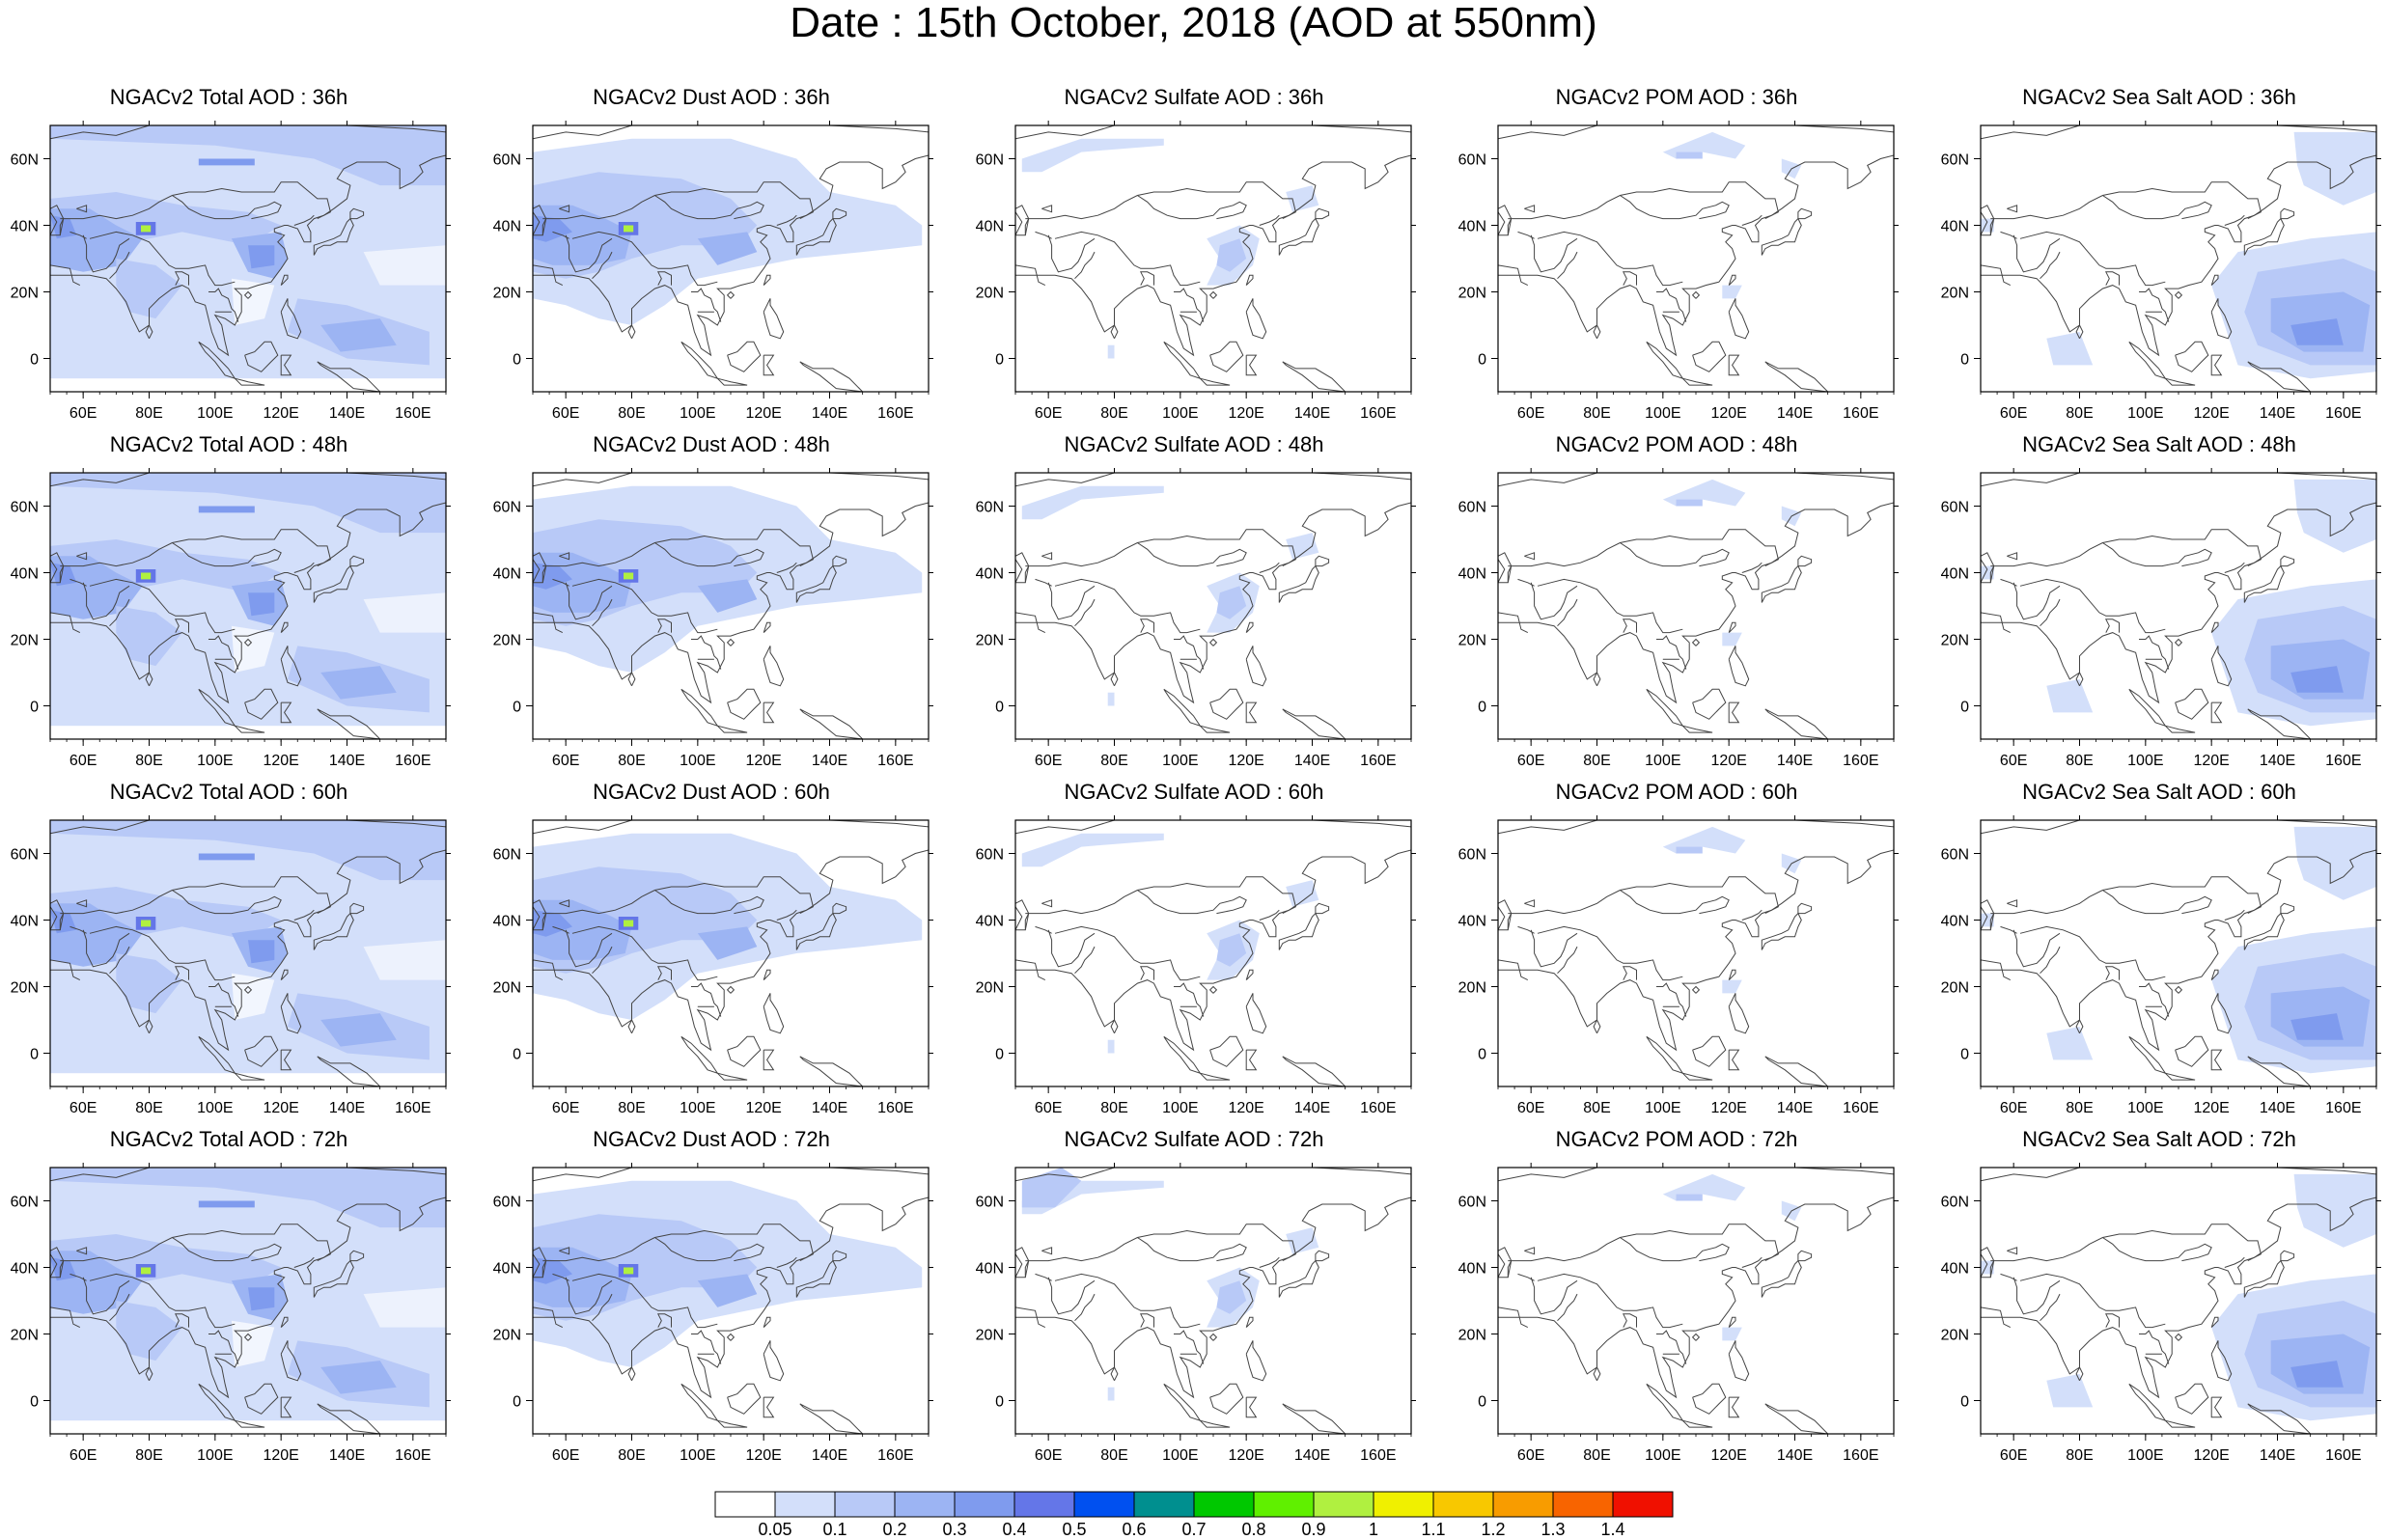 The width and height of the screenshot is (2387, 1540). I want to click on panel-title: NGACv2 Dust AOD : 60h, so click(711, 792).